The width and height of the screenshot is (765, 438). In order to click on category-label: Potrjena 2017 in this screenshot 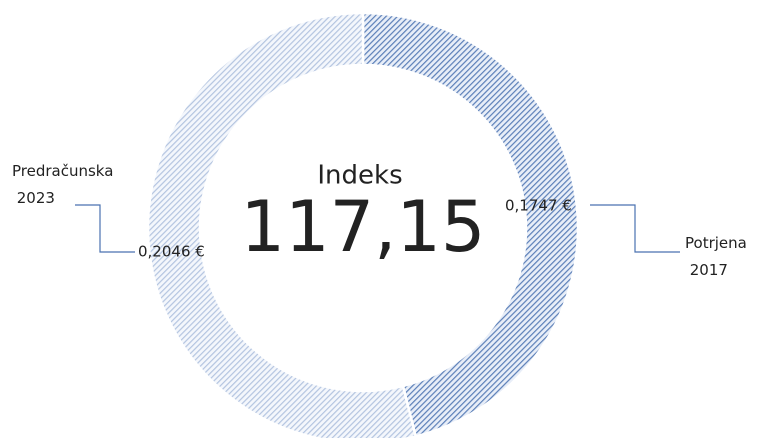, I will do `click(716, 256)`.